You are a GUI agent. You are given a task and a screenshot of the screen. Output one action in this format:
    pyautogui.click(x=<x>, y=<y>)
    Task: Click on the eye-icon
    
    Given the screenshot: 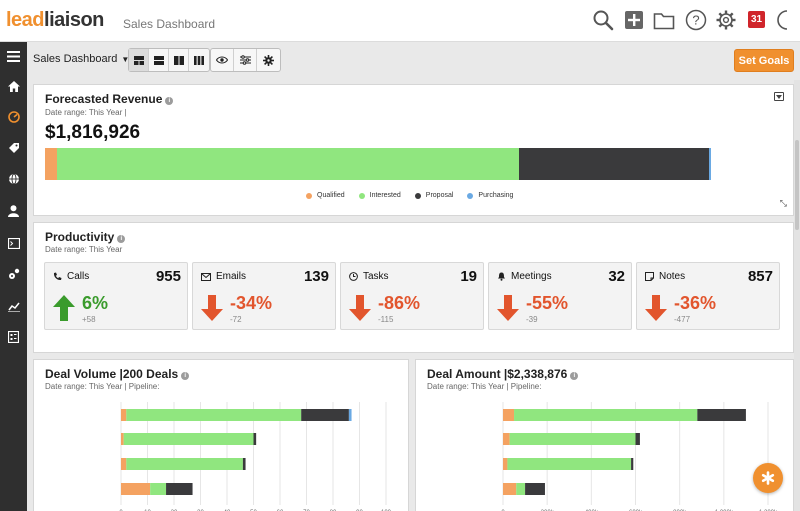 What is the action you would take?
    pyautogui.click(x=222, y=60)
    